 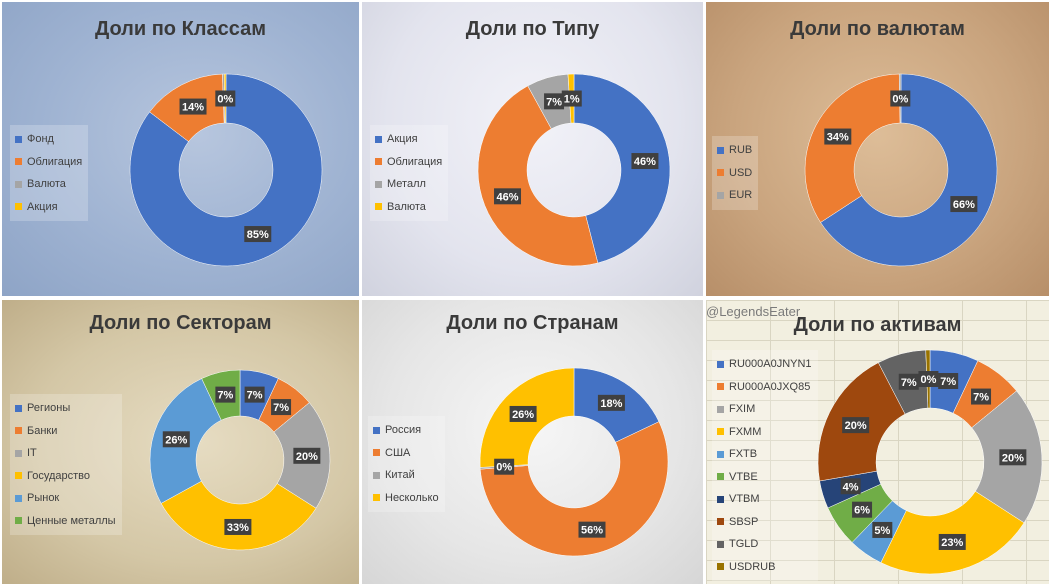 I want to click on data-label: 46%, so click(x=508, y=196).